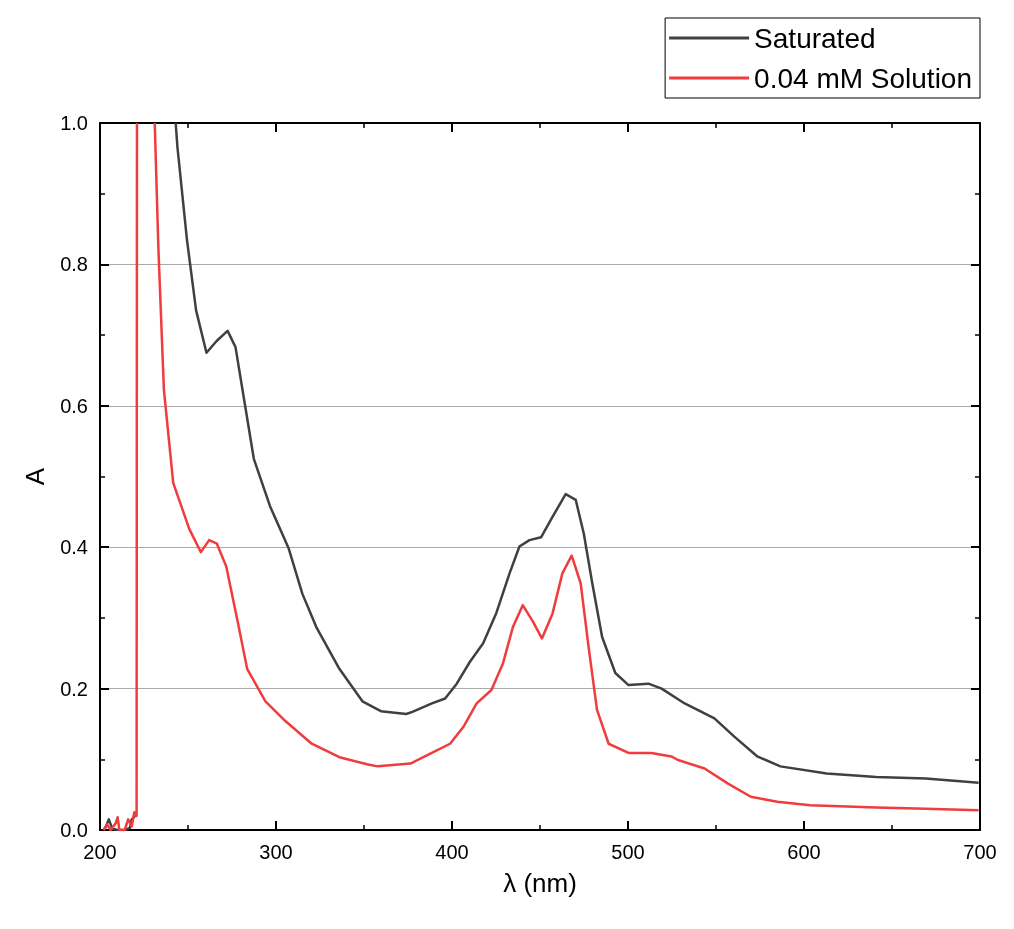  What do you see at coordinates (74, 264) in the screenshot?
I see `y-tick-label: 0.8` at bounding box center [74, 264].